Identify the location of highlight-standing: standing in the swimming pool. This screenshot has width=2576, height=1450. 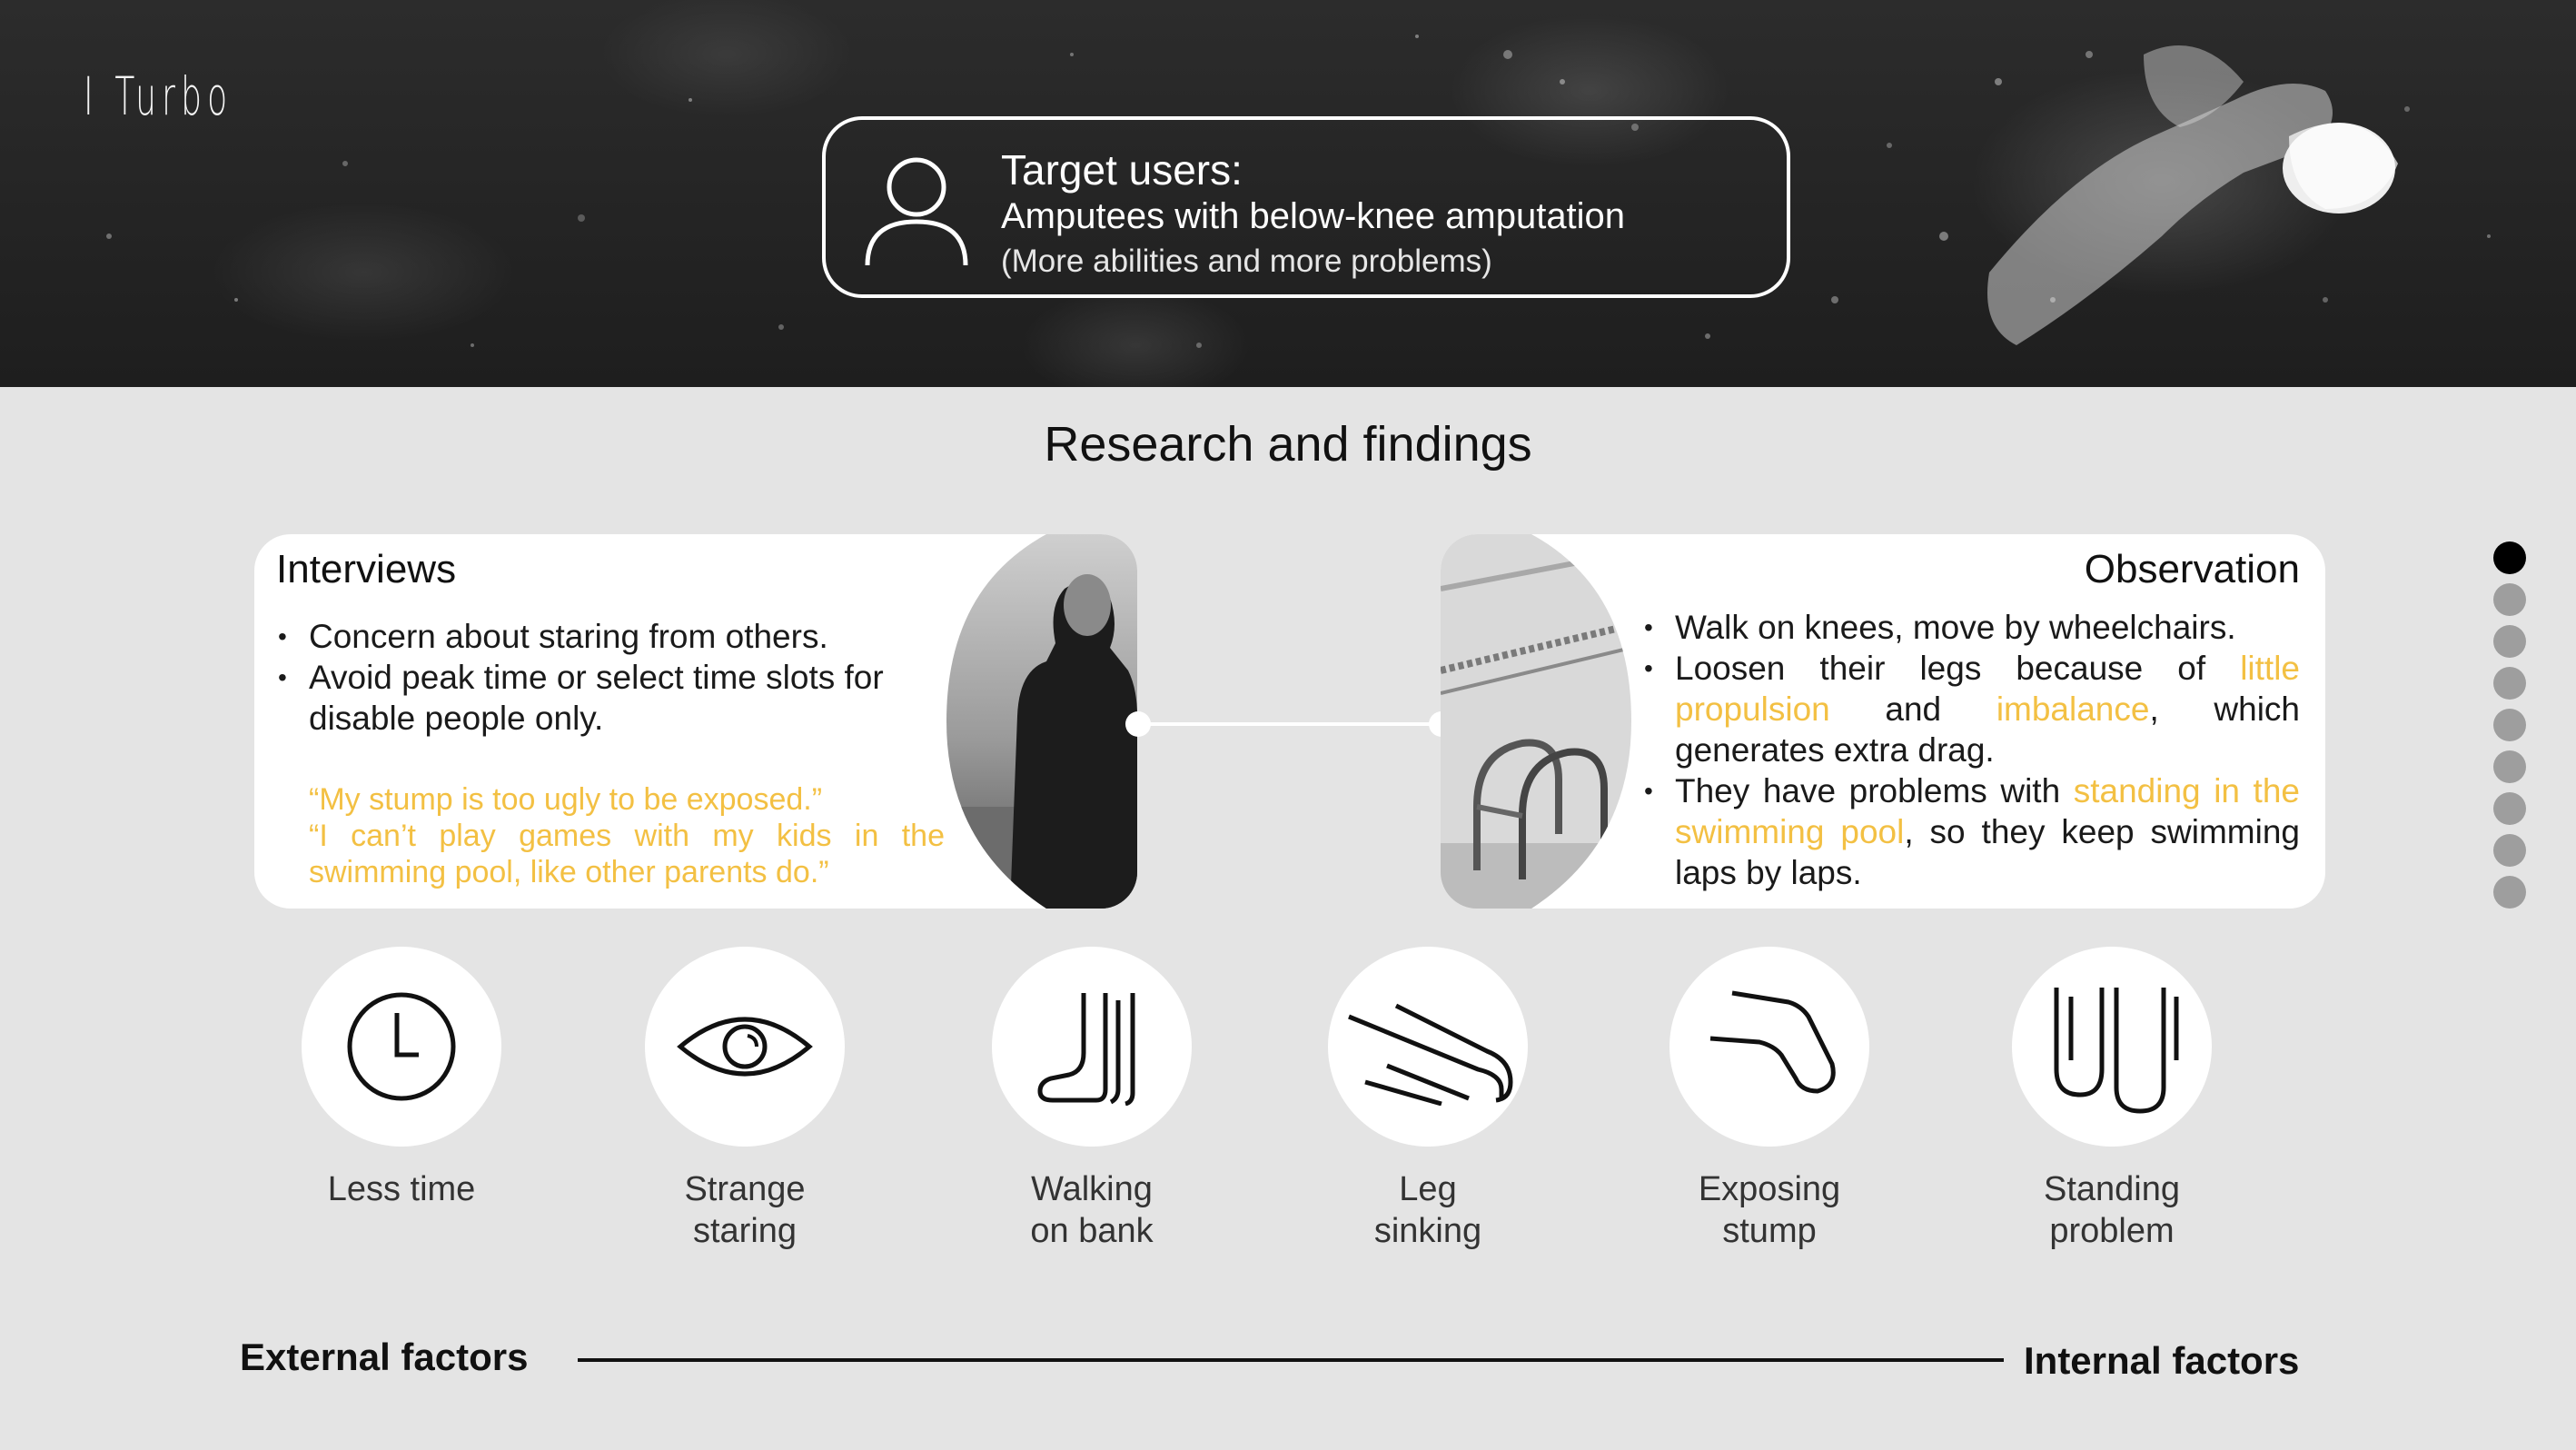
(1987, 811).